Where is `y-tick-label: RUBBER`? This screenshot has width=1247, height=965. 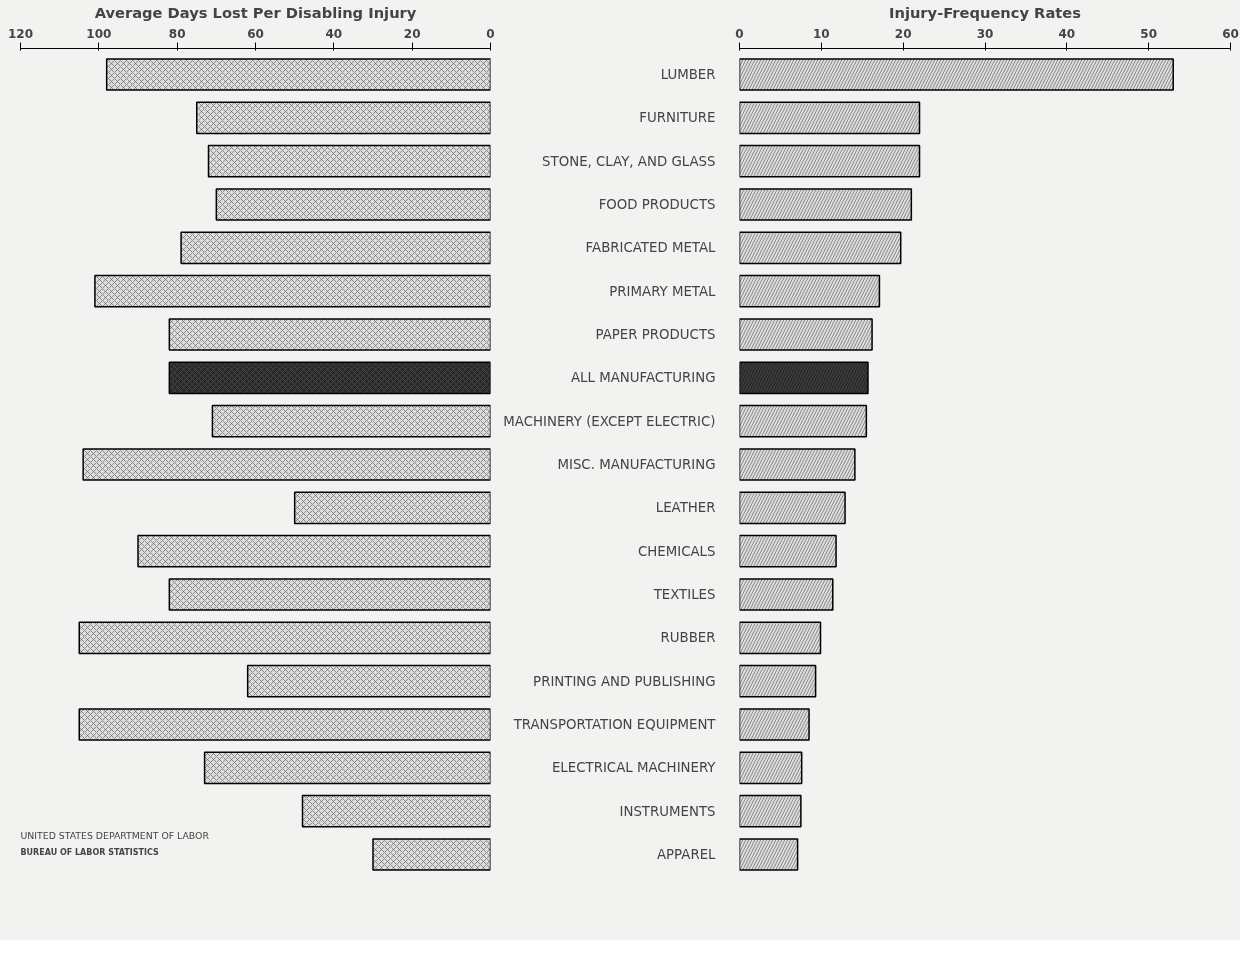 y-tick-label: RUBBER is located at coordinates (688, 638).